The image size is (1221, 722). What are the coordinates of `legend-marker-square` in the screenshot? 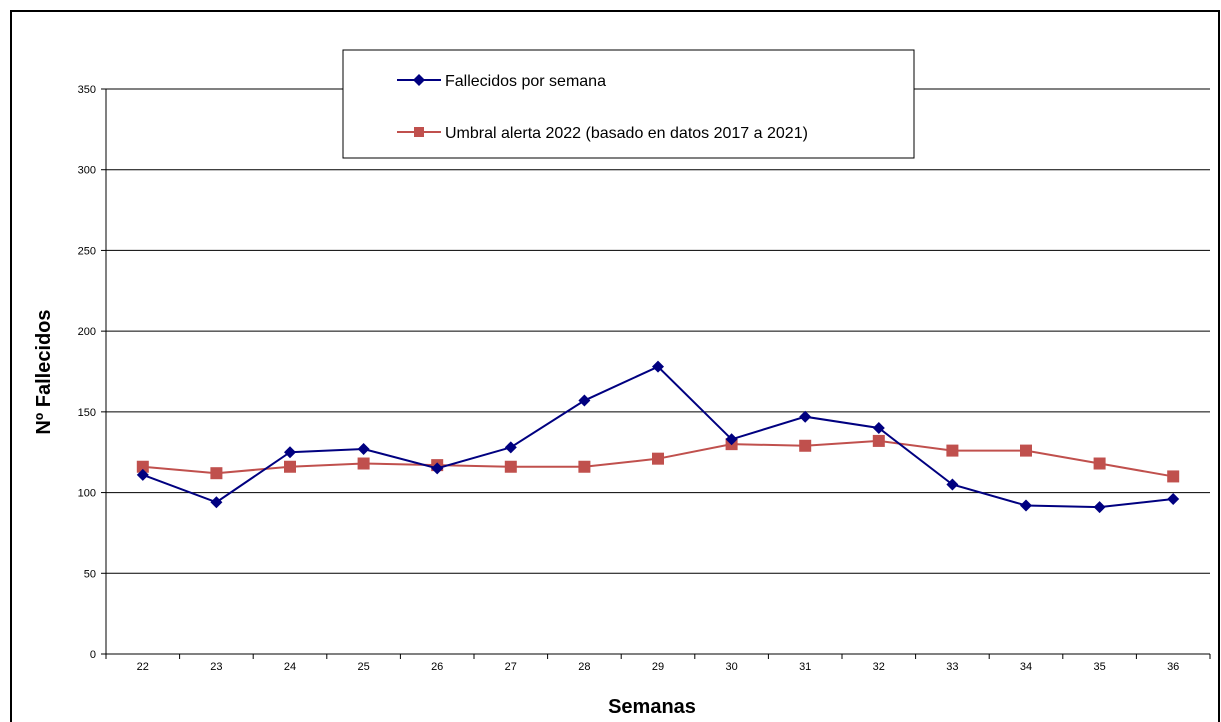 It's located at (419, 132).